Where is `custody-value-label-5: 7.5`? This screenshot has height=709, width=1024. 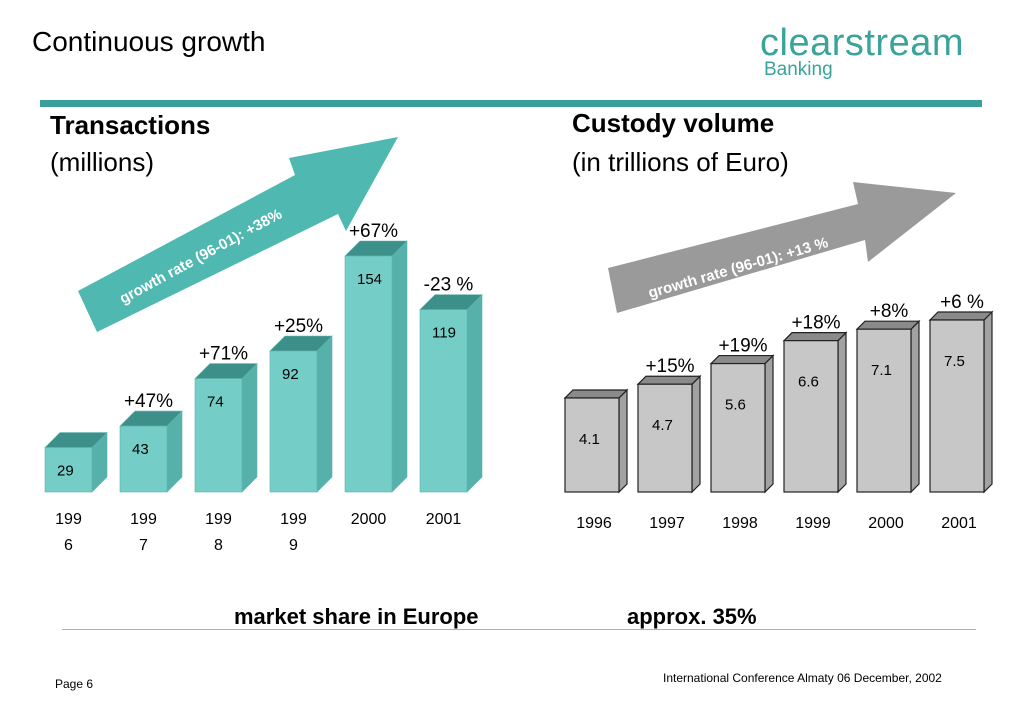
custody-value-label-5: 7.5 is located at coordinates (954, 361).